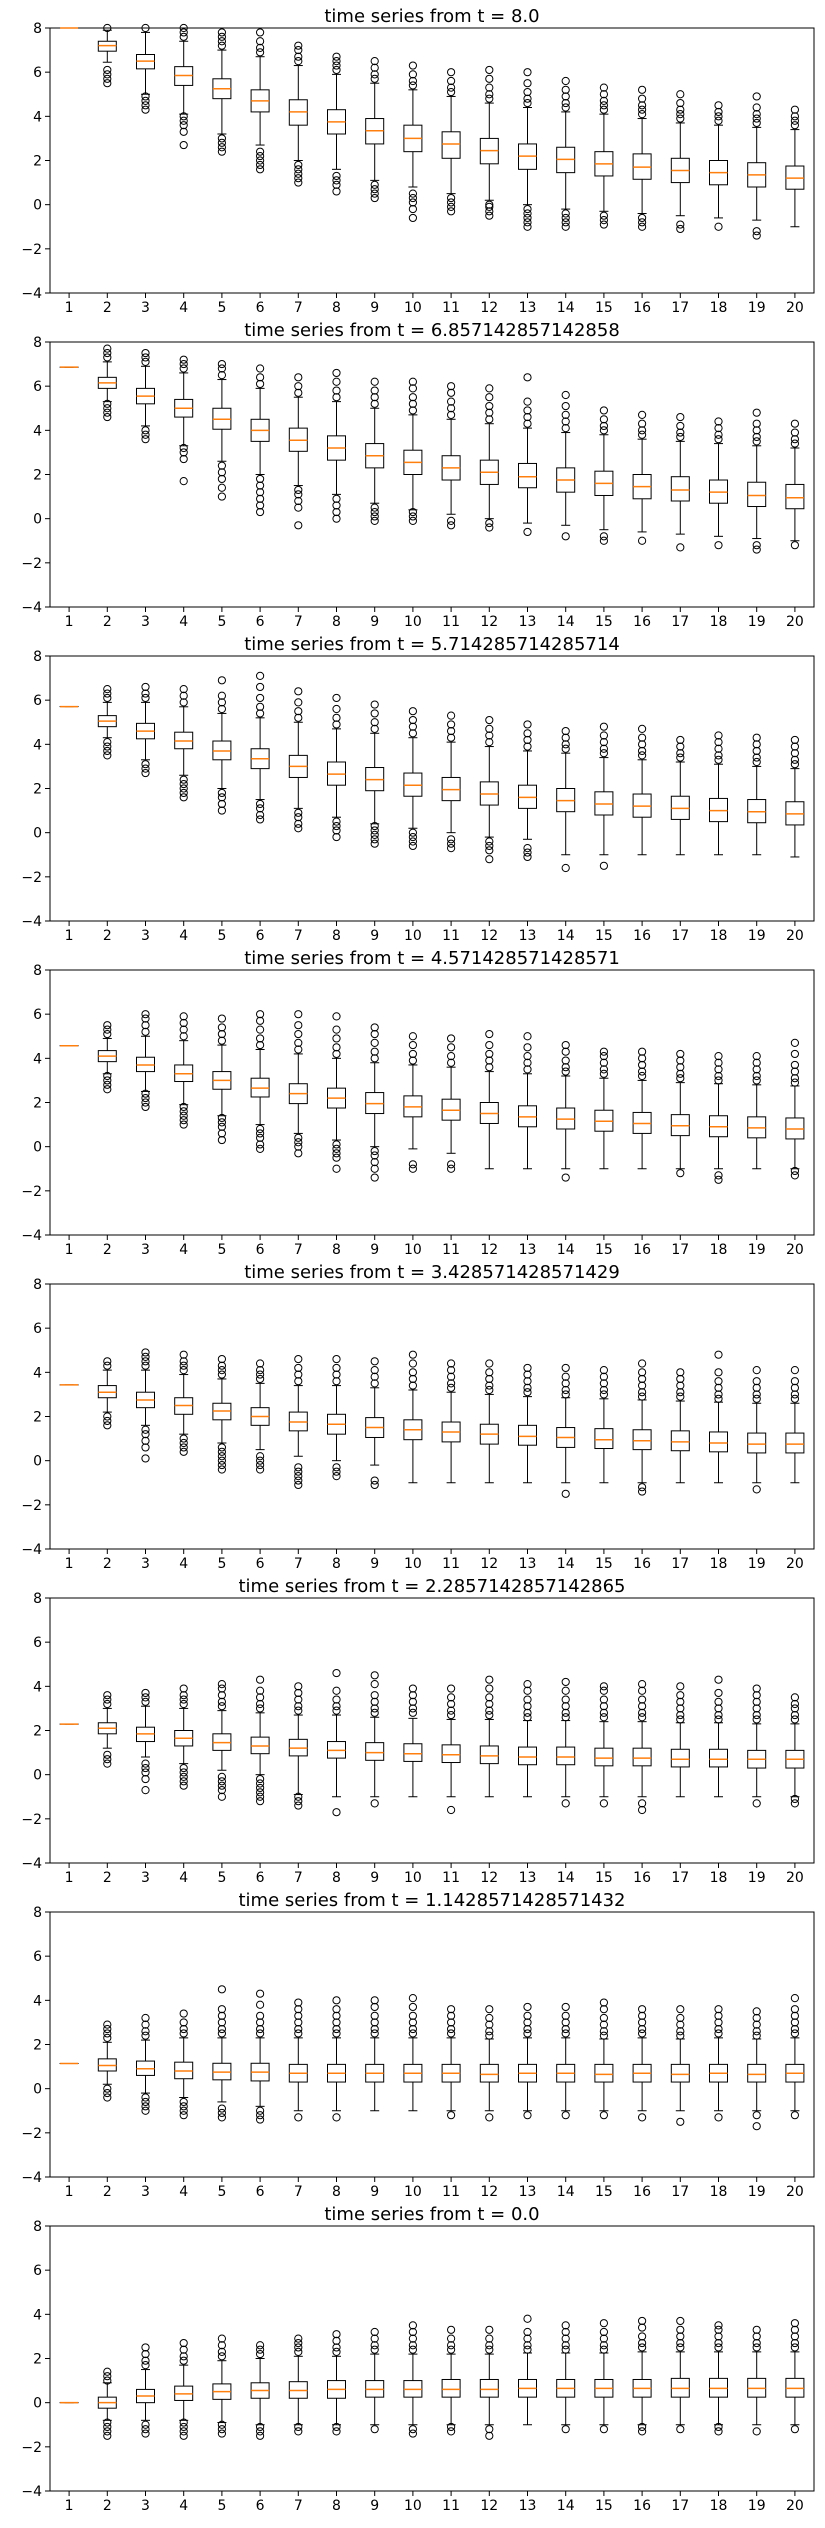 The height and width of the screenshot is (2528, 825). Describe the element at coordinates (566, 1756) in the screenshot. I see `box-iqr` at that location.